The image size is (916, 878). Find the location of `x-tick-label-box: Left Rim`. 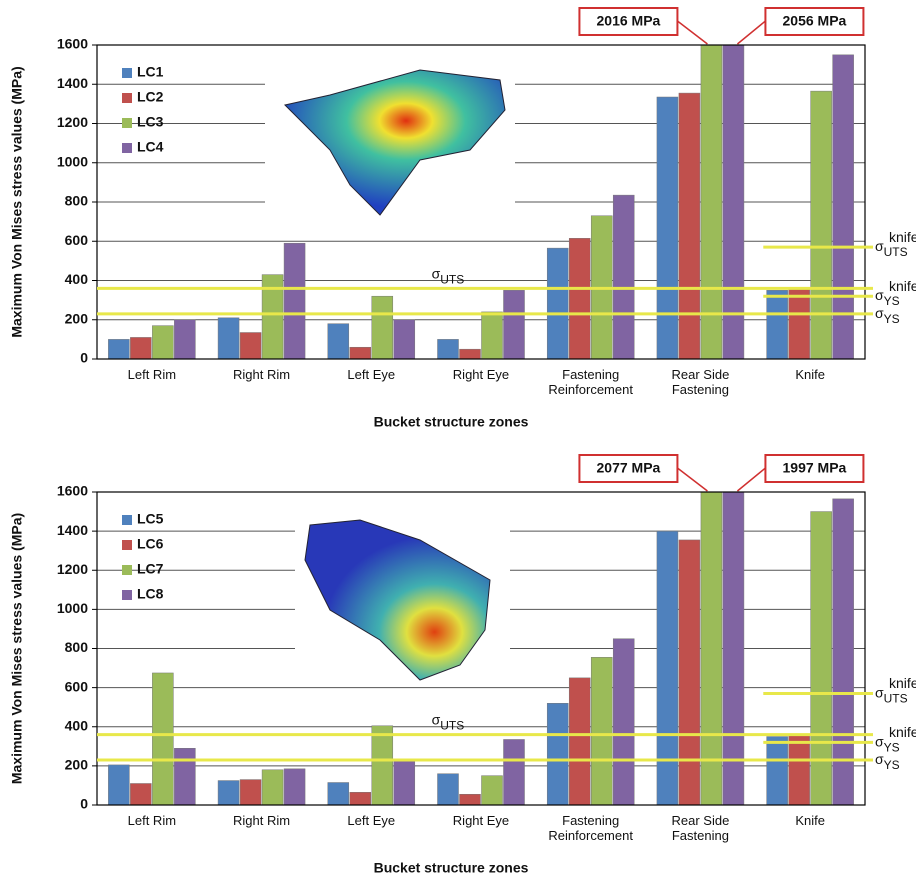

x-tick-label-box: Left Rim is located at coordinates (152, 374).